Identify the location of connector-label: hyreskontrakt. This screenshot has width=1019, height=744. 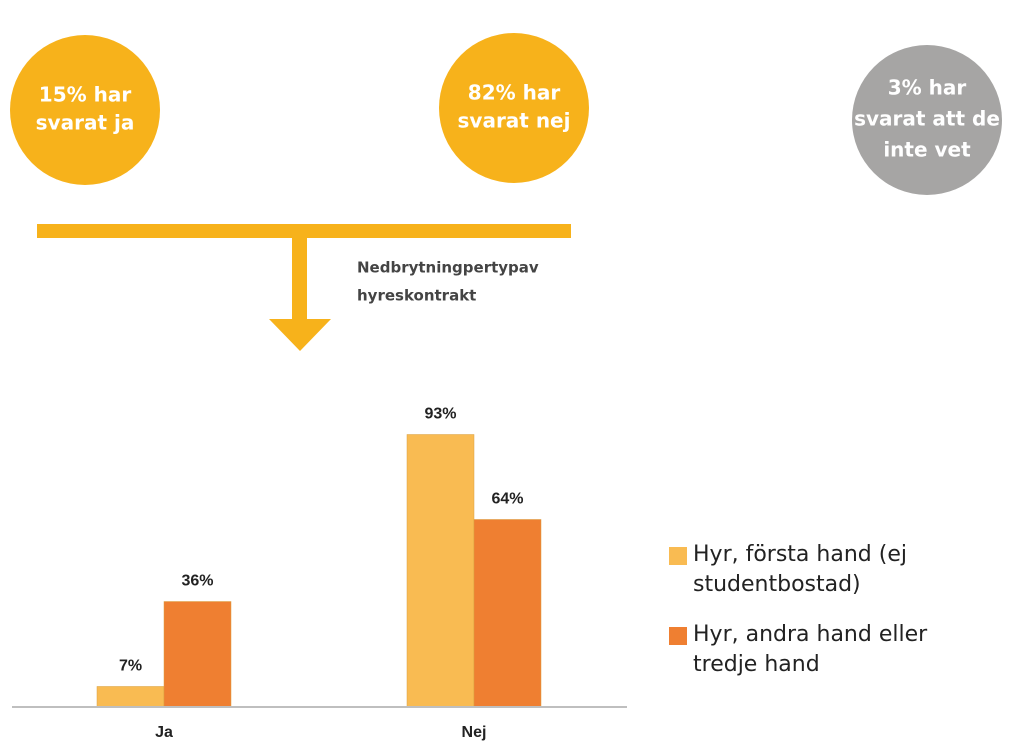
(416, 296).